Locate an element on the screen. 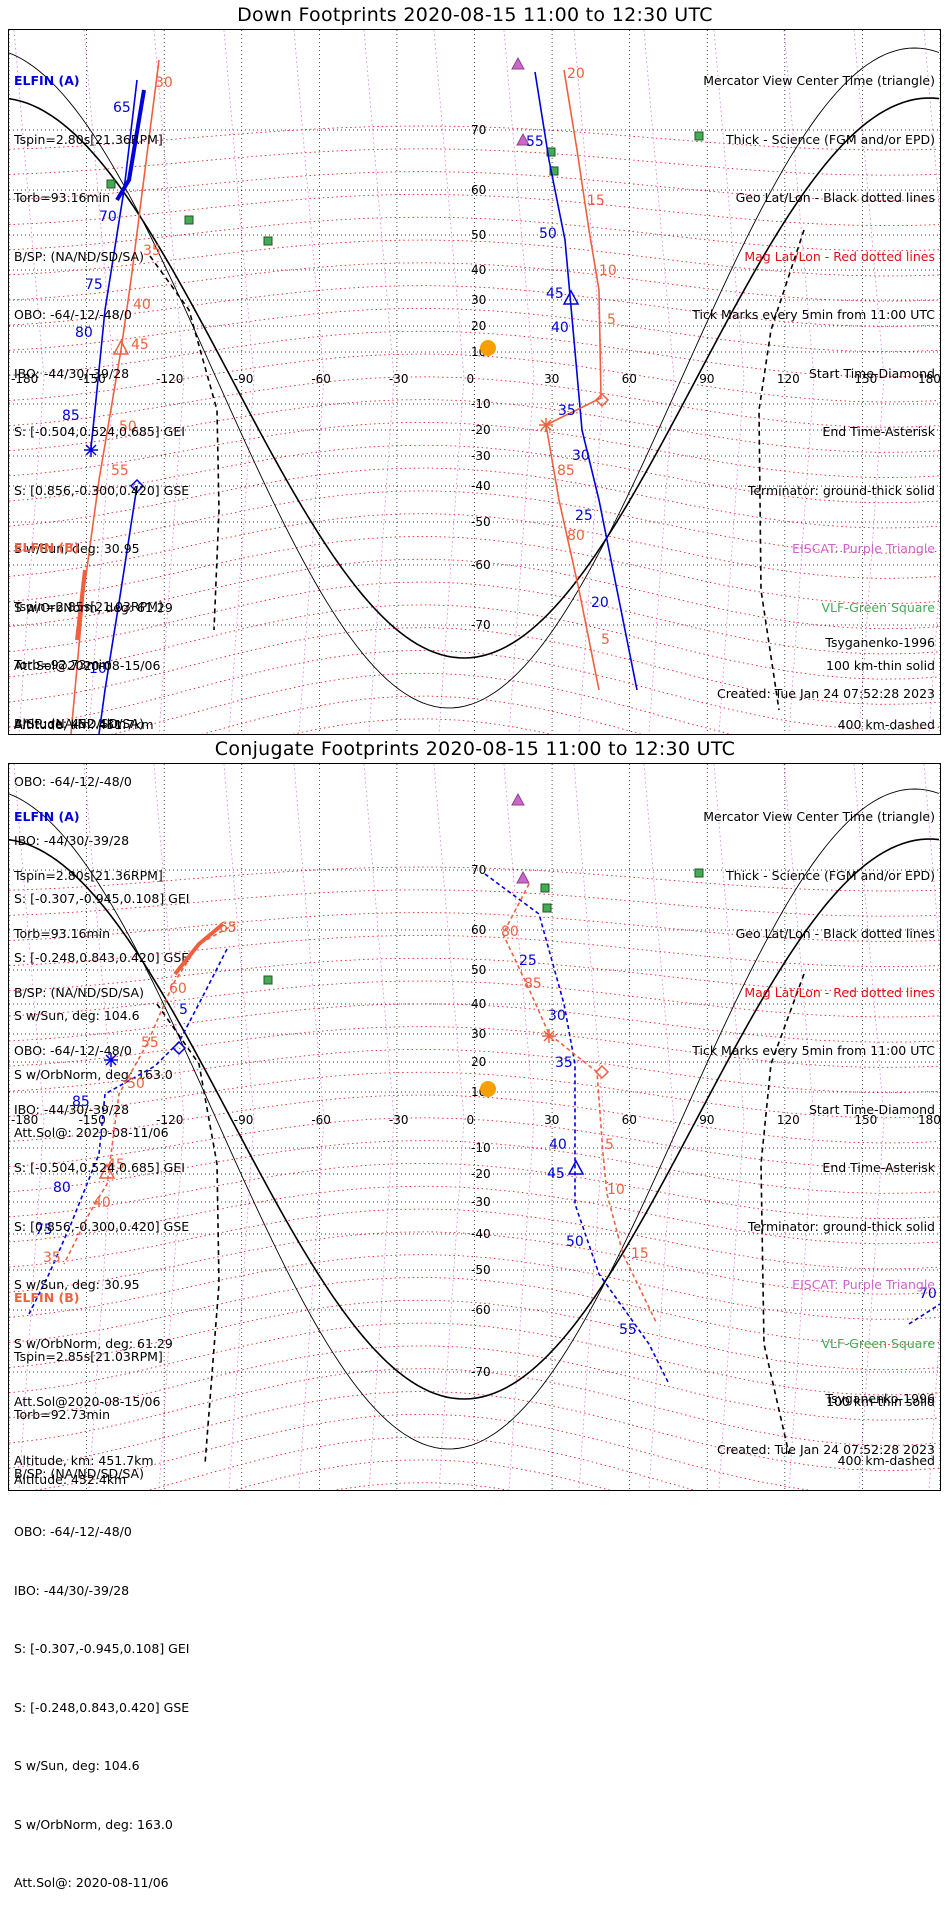  track-time-label: 60 is located at coordinates (178, 989).